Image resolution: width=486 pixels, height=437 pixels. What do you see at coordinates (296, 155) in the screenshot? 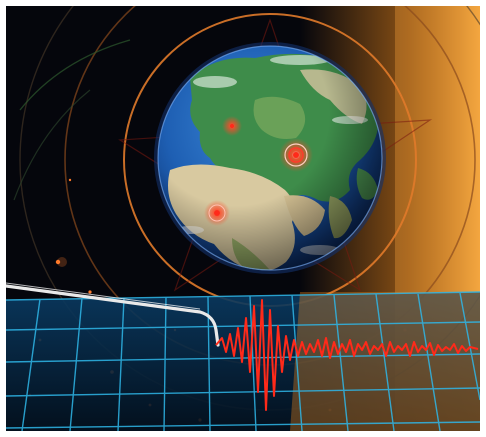
I see `epicenter-asia` at bounding box center [296, 155].